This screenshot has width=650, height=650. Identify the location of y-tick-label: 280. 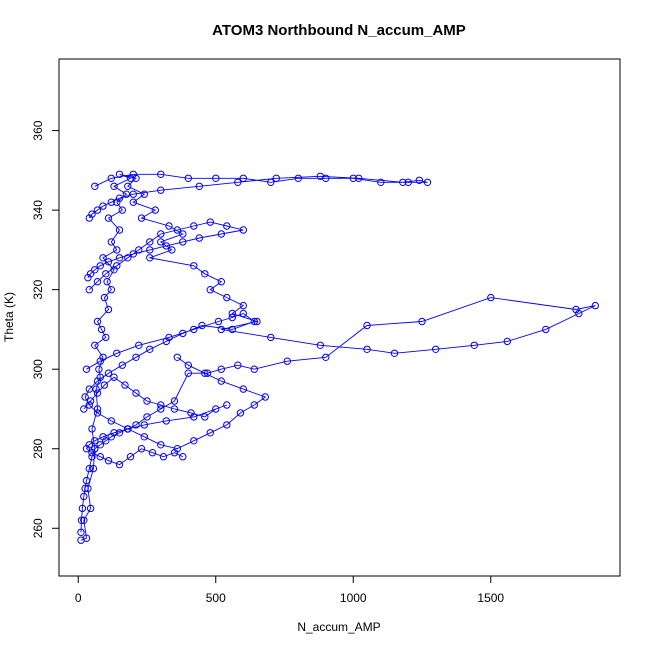
(38, 448).